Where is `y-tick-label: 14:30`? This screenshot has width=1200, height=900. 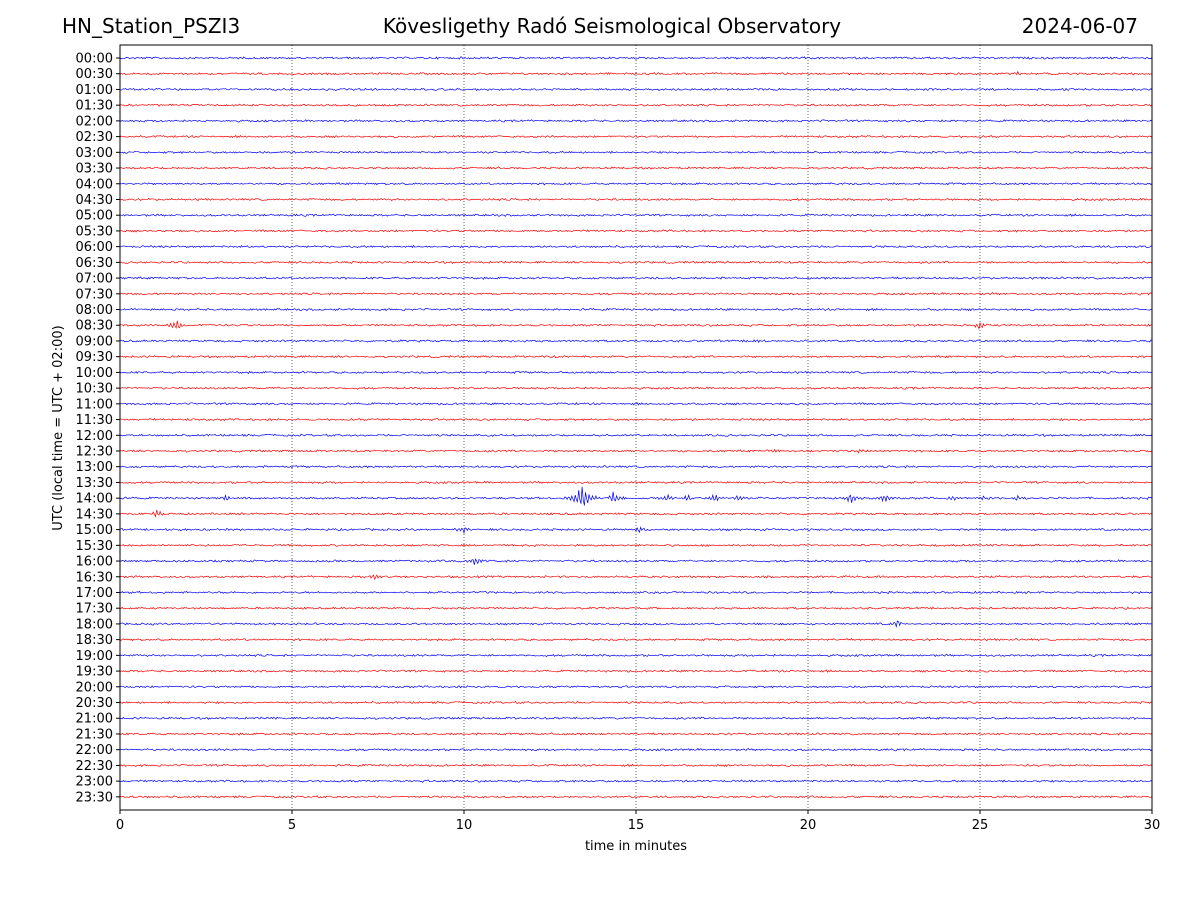
y-tick-label: 14:30 is located at coordinates (94, 514).